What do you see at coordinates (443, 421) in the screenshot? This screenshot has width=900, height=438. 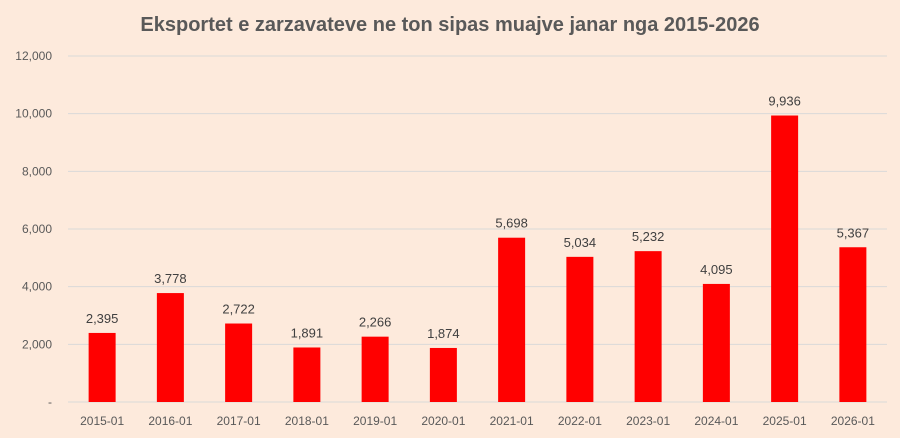 I see `x-tick-label: 2020-01` at bounding box center [443, 421].